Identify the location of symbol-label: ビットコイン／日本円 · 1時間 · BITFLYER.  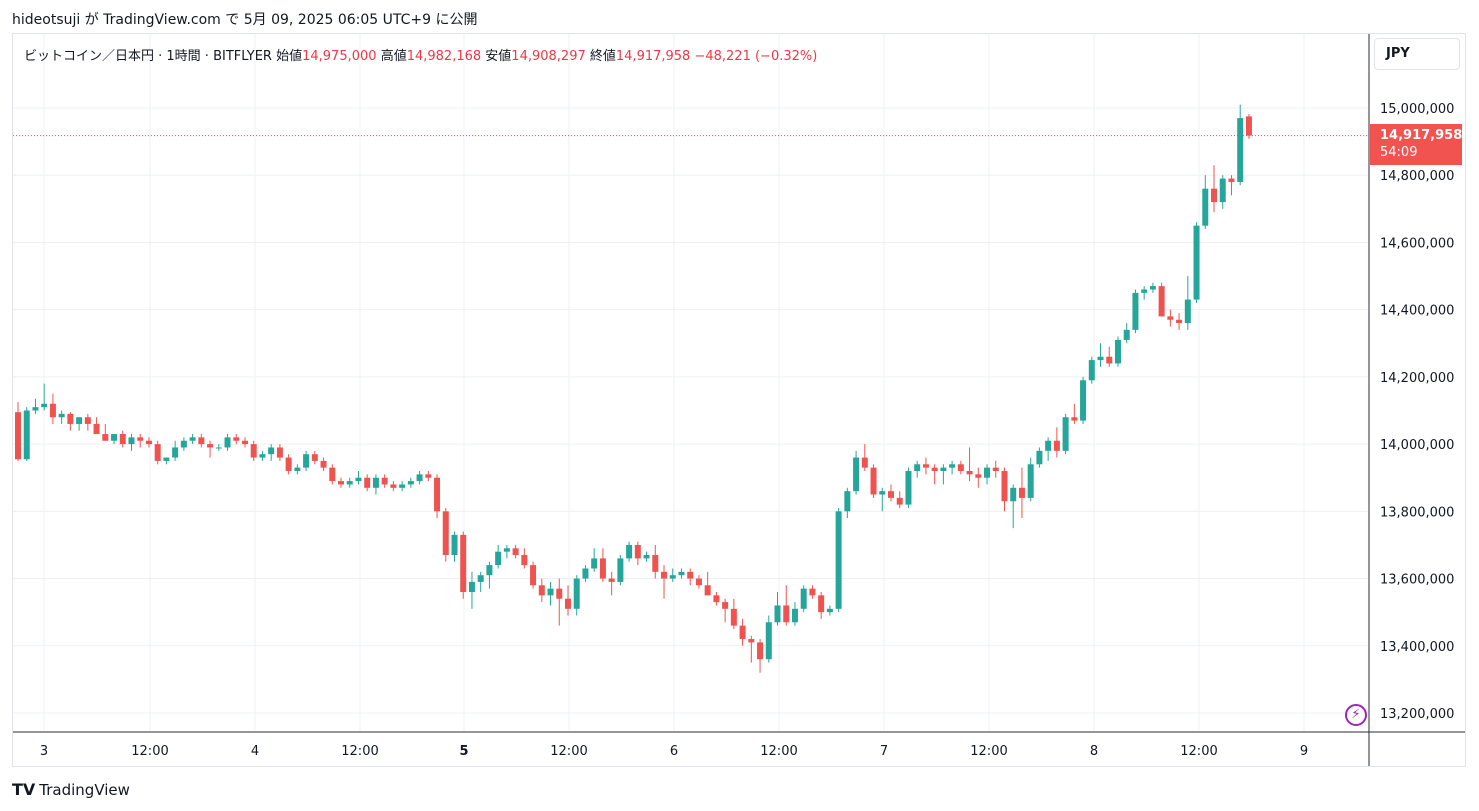
(148, 56).